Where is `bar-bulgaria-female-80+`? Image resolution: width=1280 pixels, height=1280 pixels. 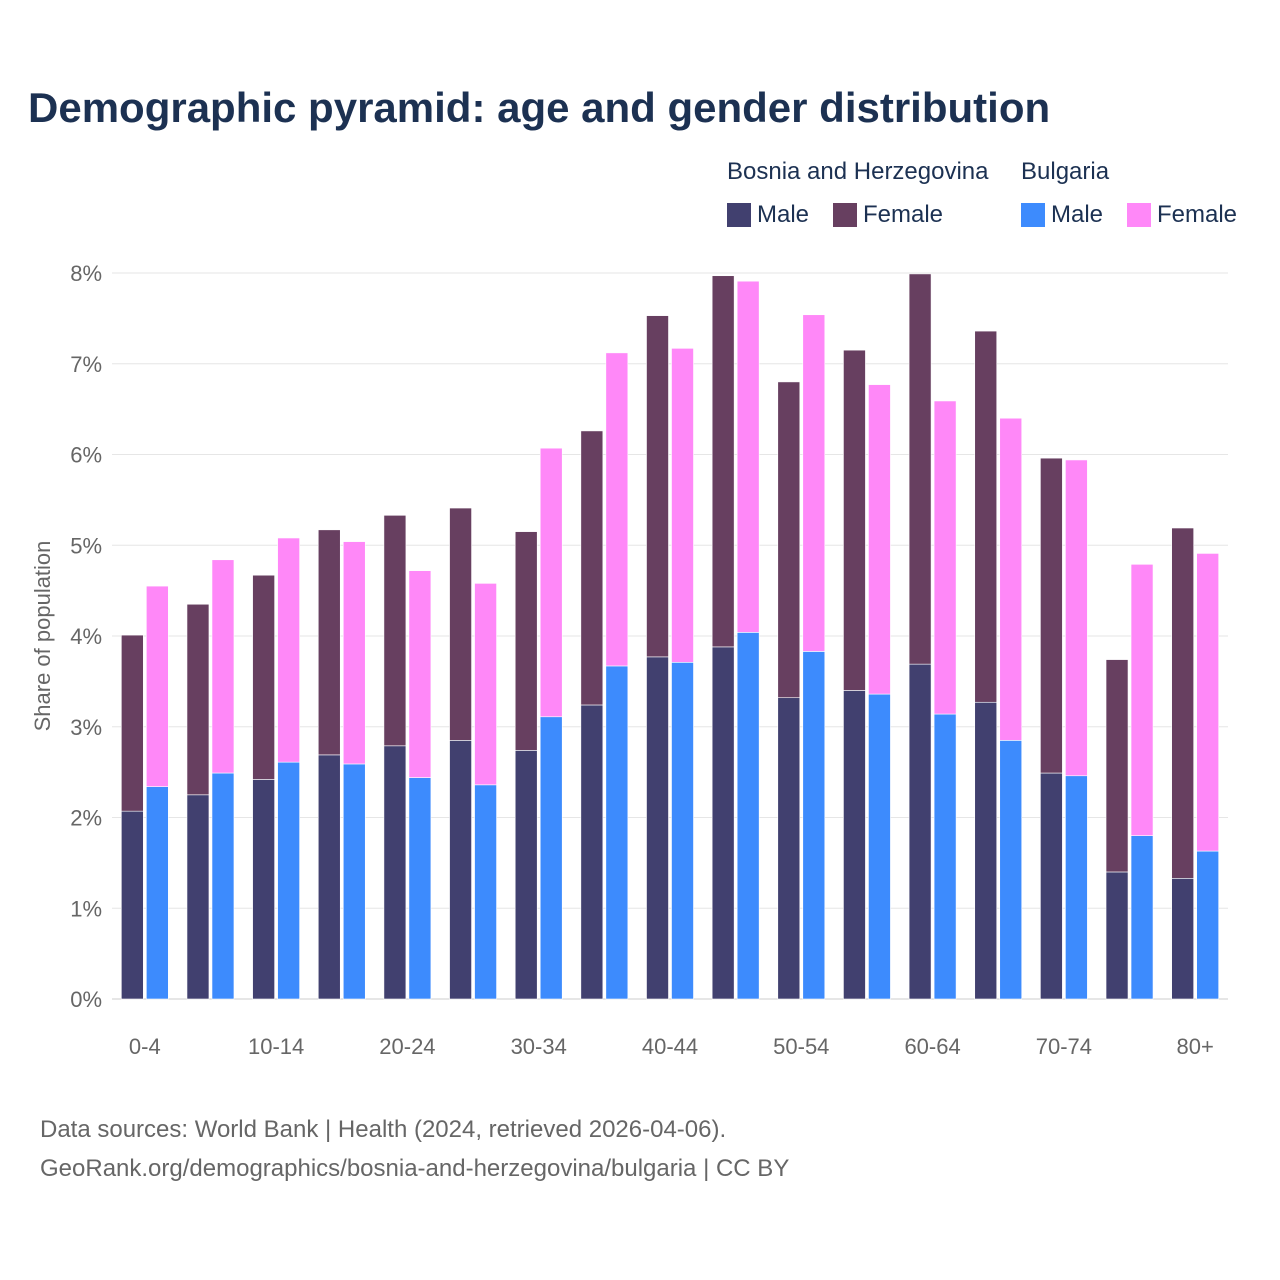 bar-bulgaria-female-80+ is located at coordinates (1207, 702).